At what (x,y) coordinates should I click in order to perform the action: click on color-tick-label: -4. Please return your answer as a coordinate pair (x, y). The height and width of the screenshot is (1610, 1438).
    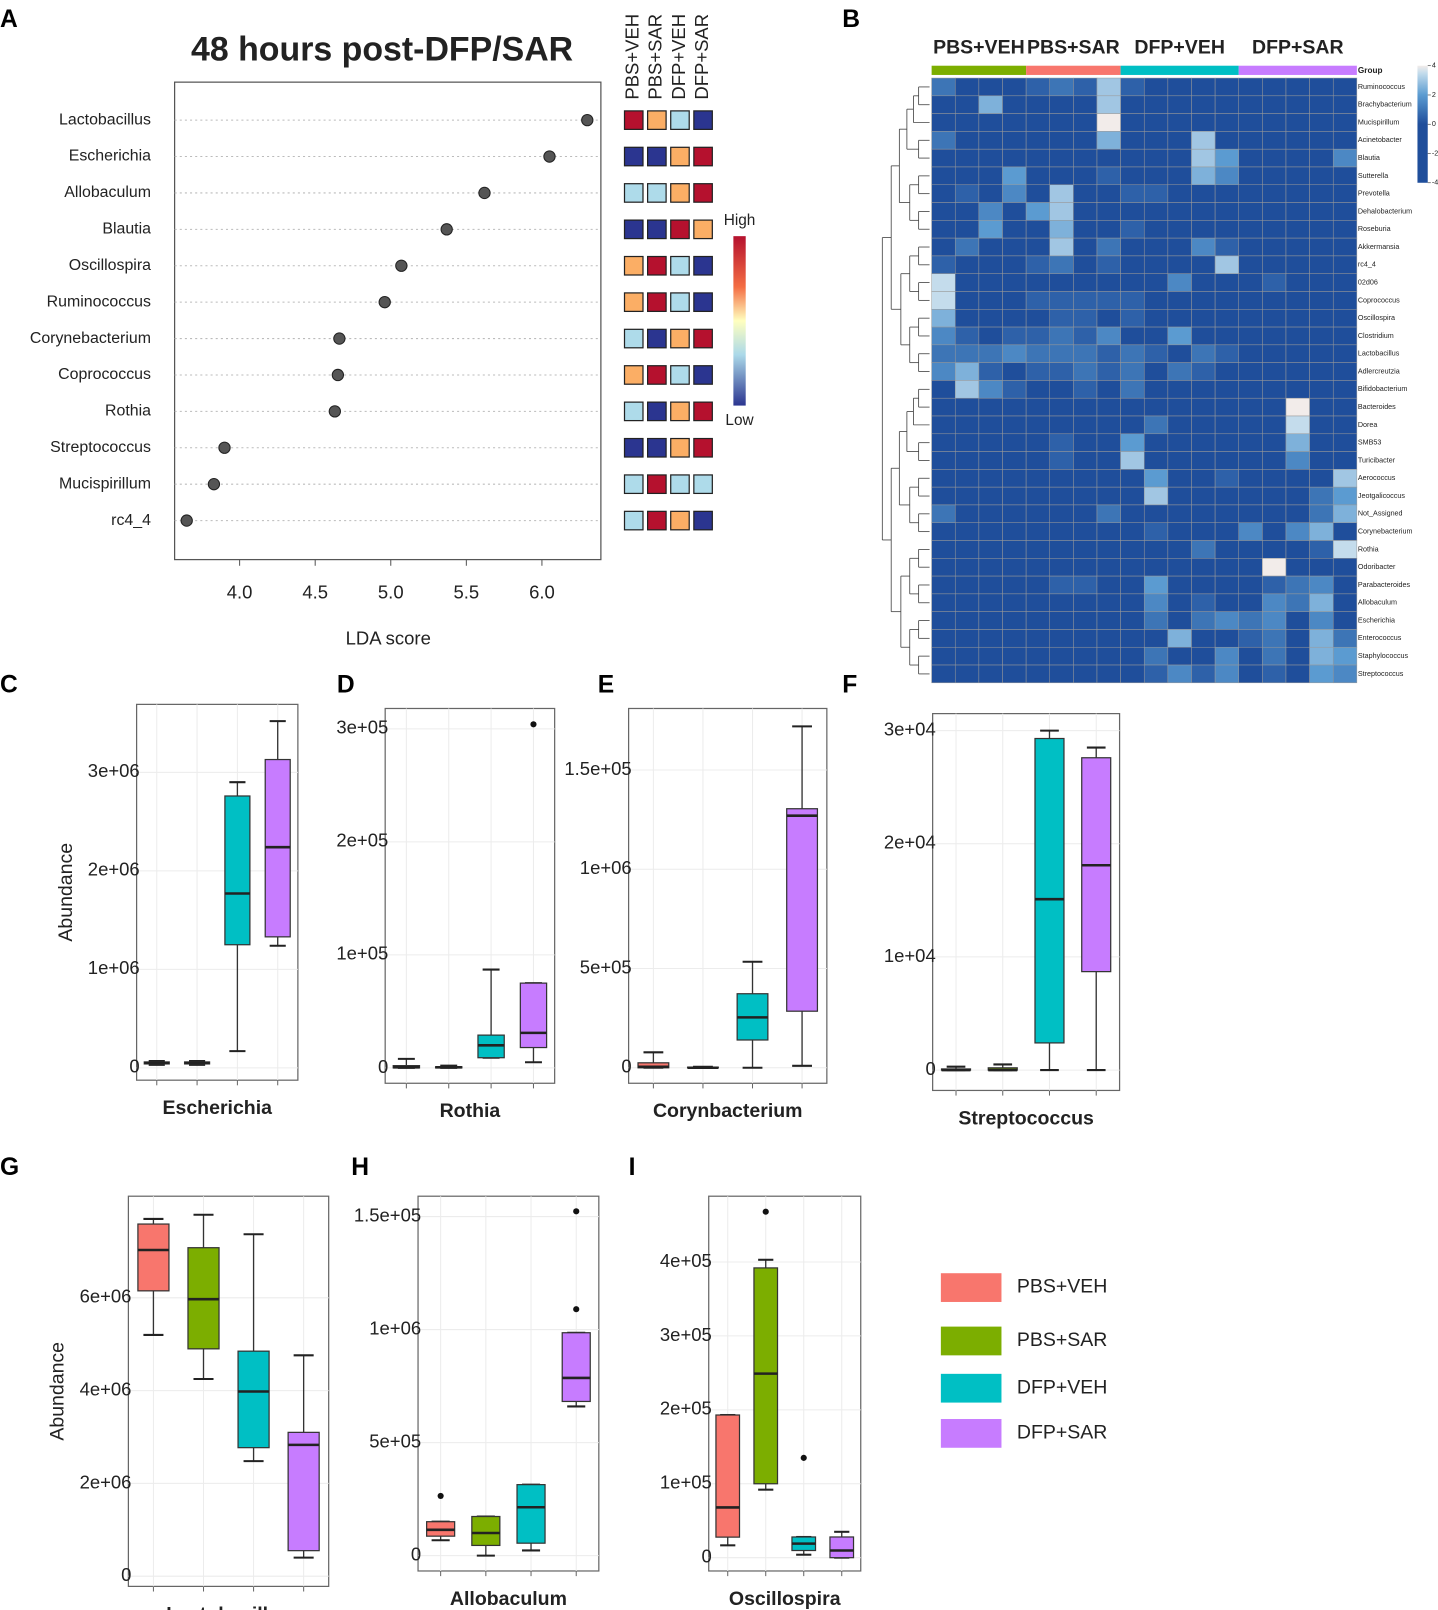
    Looking at the image, I should click on (1435, 183).